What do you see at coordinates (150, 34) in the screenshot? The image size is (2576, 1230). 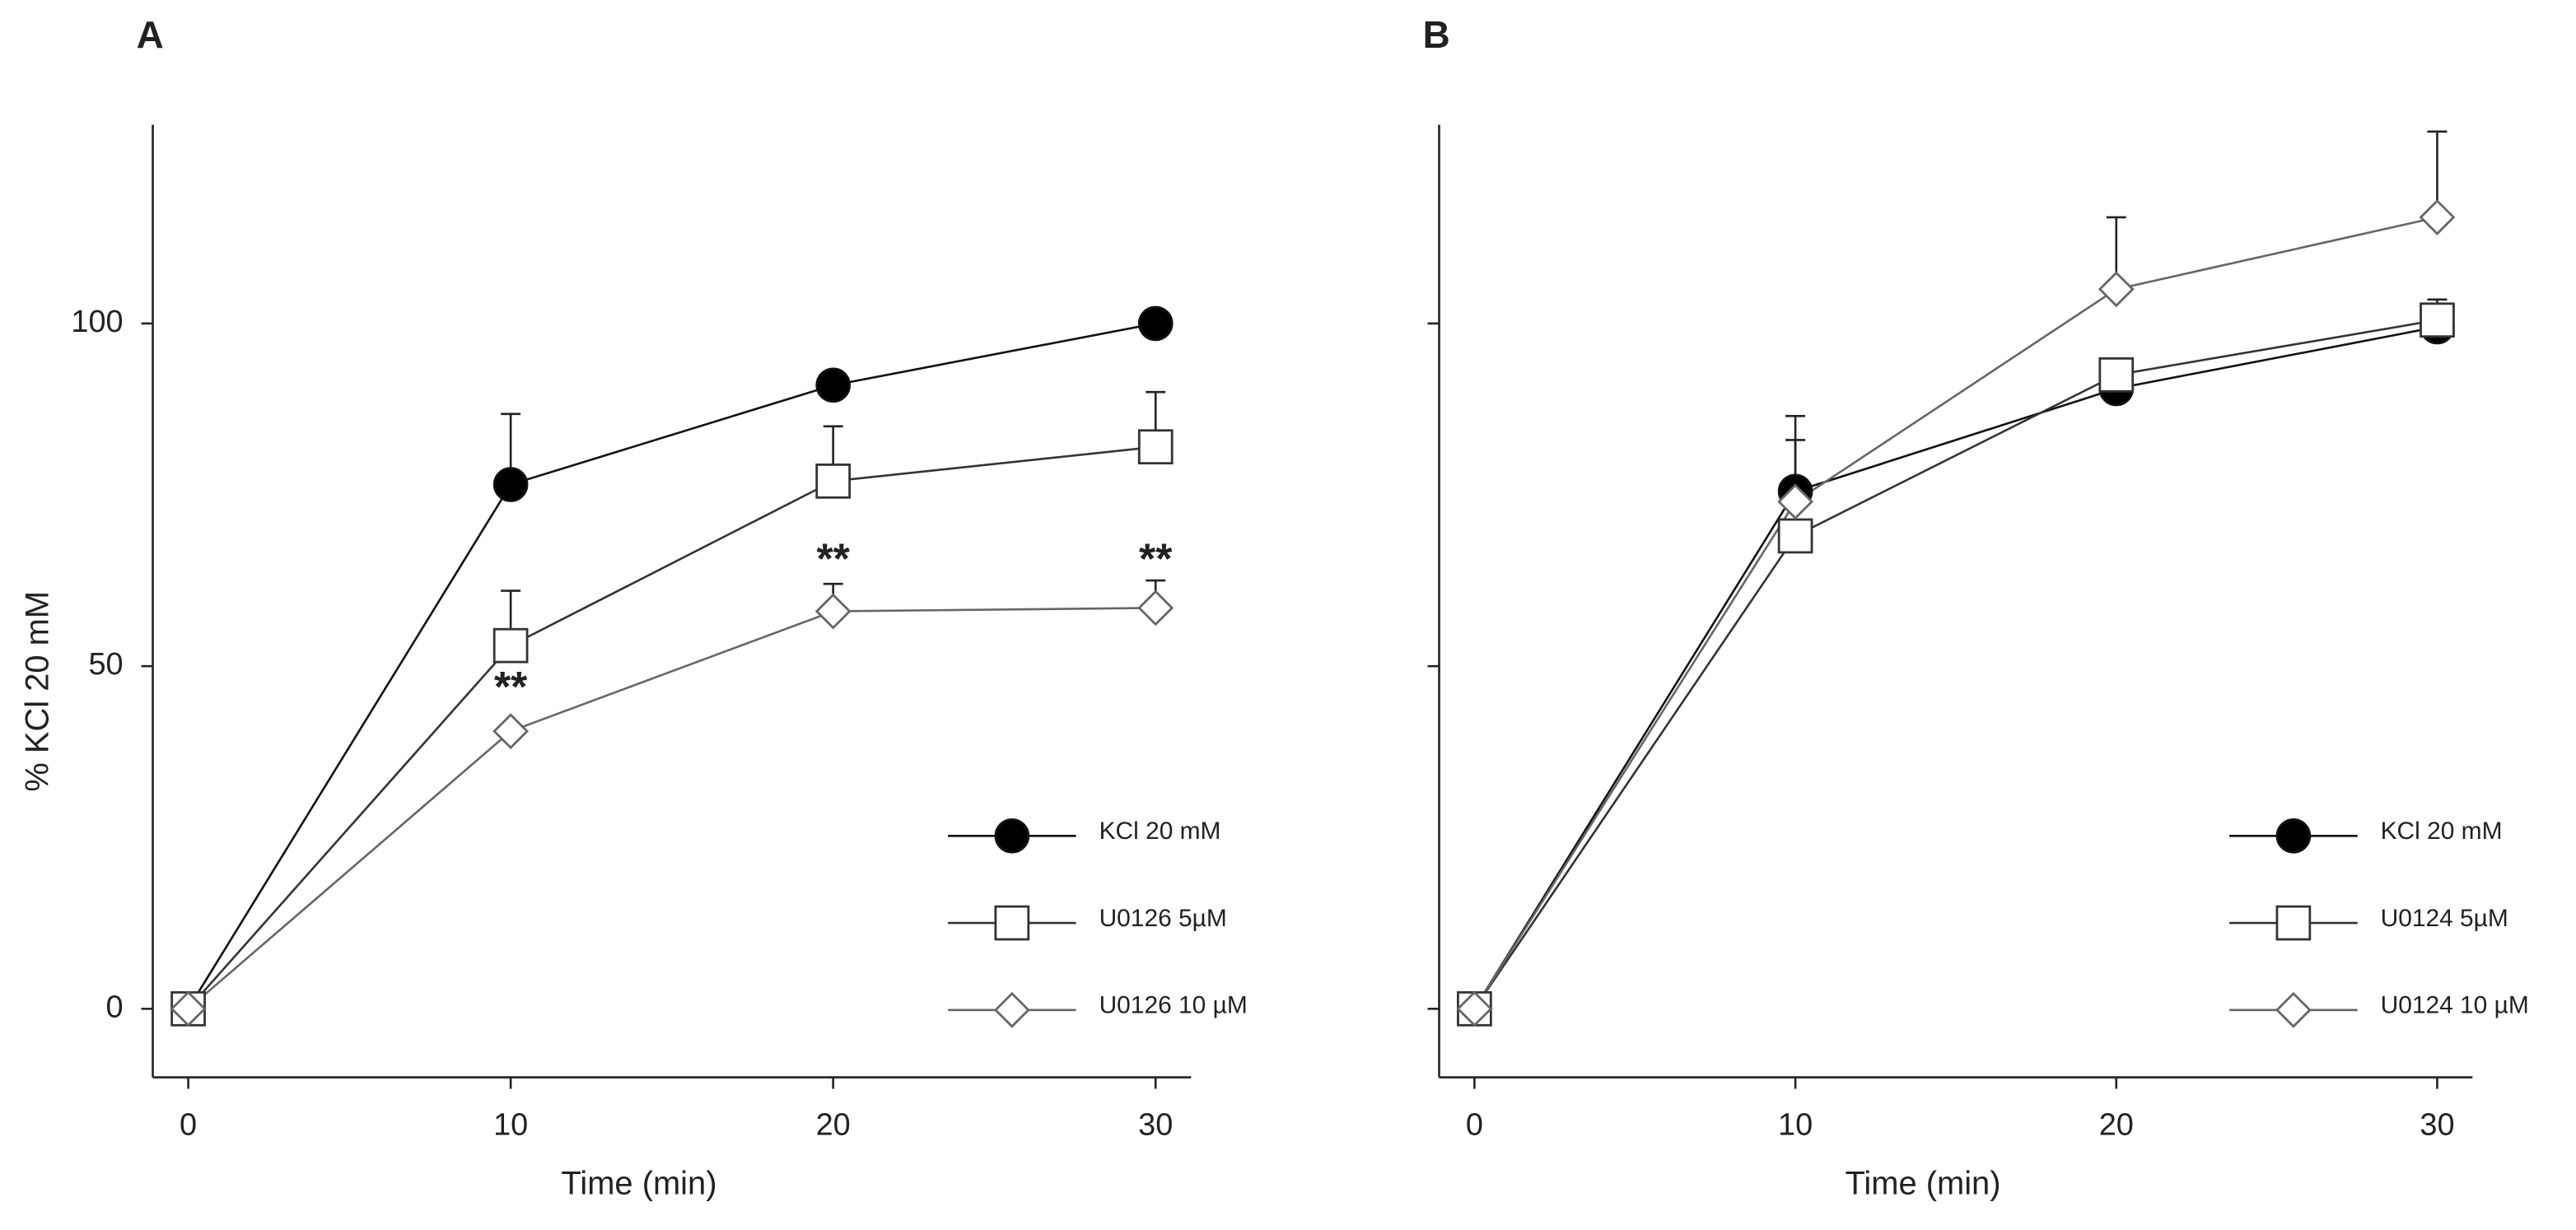 I see `panel-label: A` at bounding box center [150, 34].